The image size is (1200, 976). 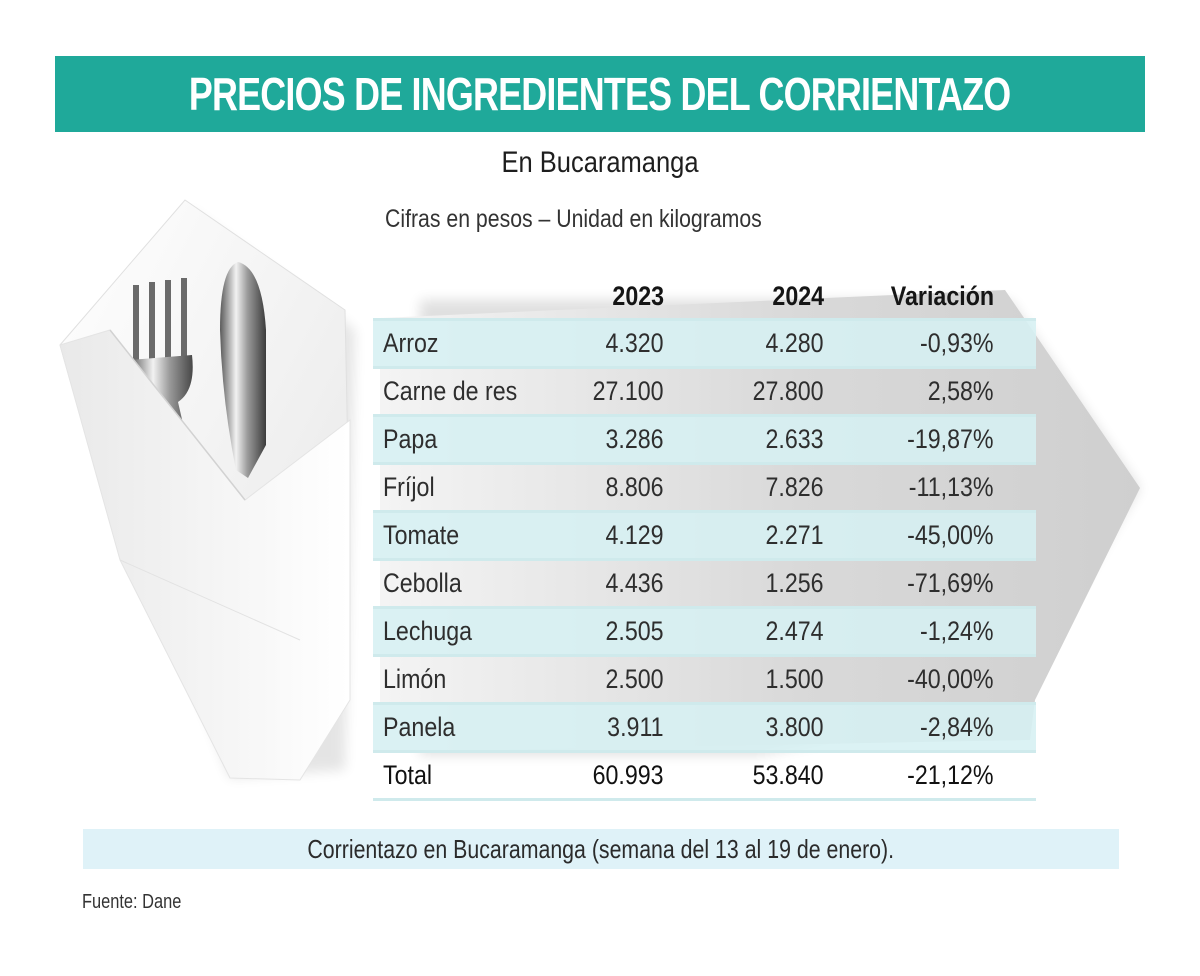 What do you see at coordinates (957, 727) in the screenshot?
I see `price-variation: -2,84%` at bounding box center [957, 727].